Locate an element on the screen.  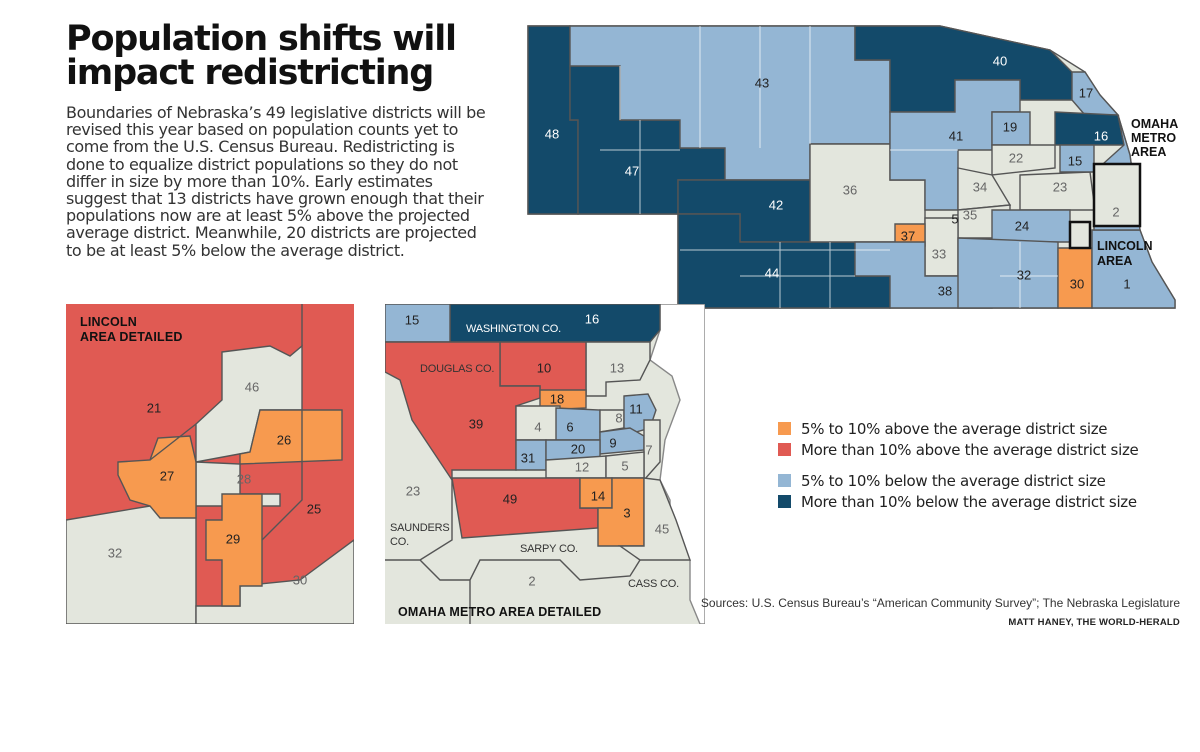
state-label: 40 is located at coordinates (1000, 60).